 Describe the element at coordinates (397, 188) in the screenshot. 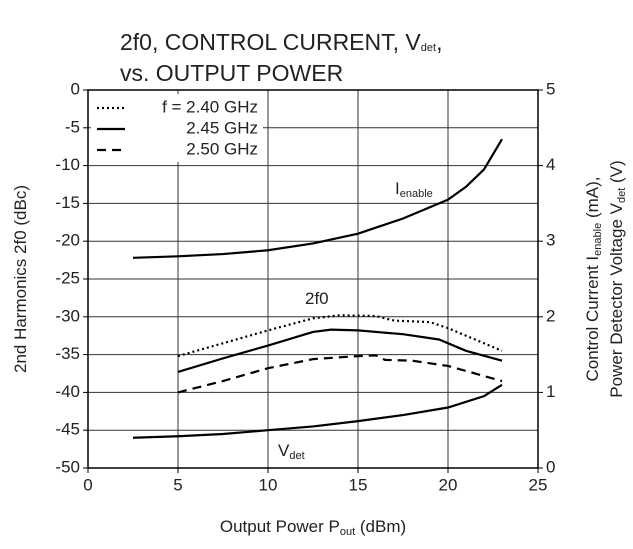

I see `annotation-part: I` at that location.